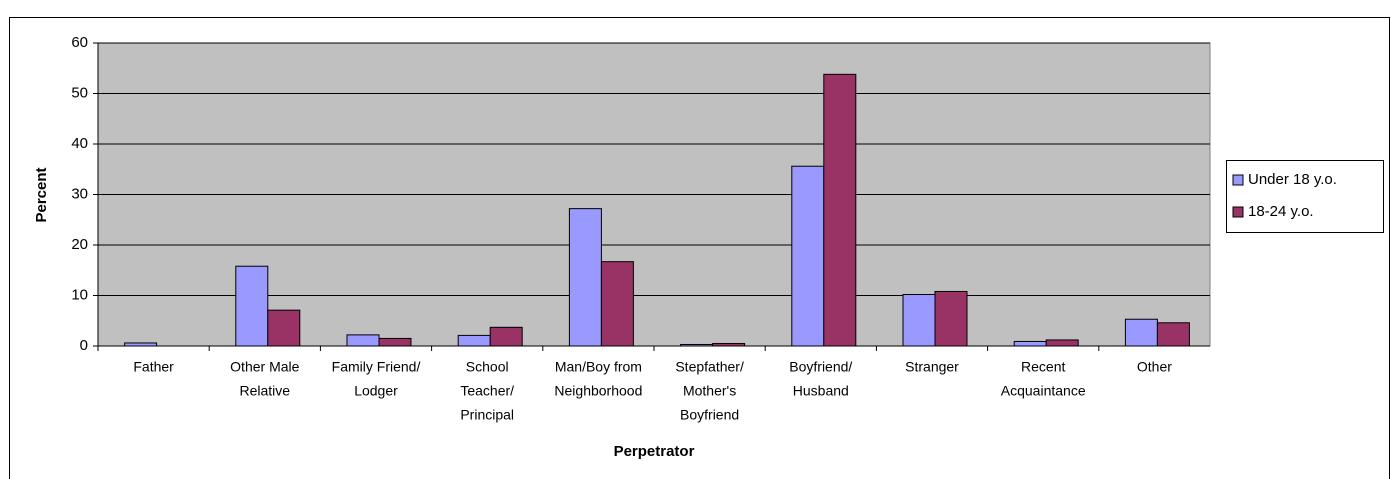 The width and height of the screenshot is (1391, 479). Describe the element at coordinates (1281, 211) in the screenshot. I see `legend-label: 18-24 y.o.` at that location.